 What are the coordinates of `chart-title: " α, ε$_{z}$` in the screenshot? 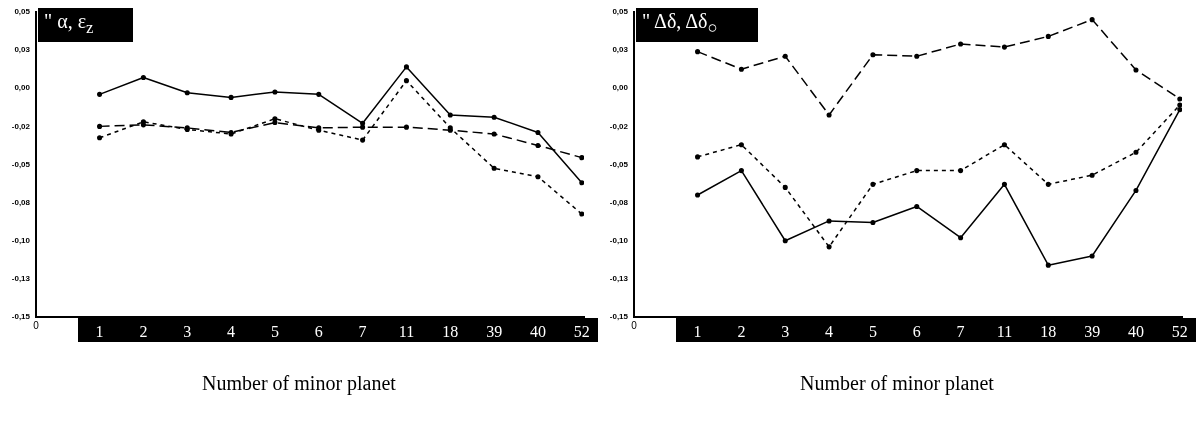 It's located at (86, 25).